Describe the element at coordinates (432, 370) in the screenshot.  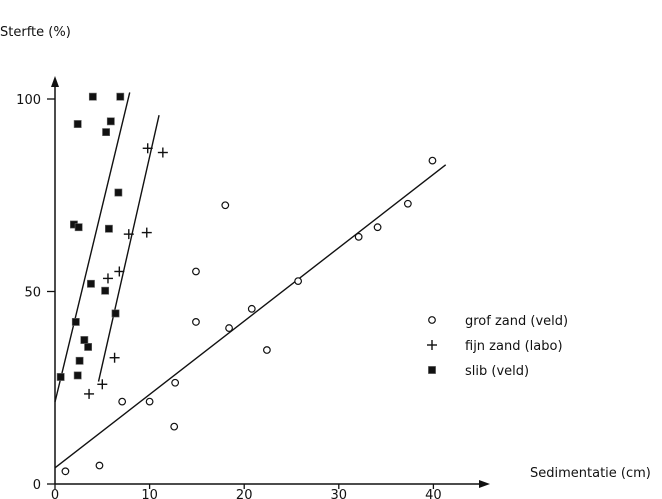
I see `slib-veld-legend-marker` at that location.